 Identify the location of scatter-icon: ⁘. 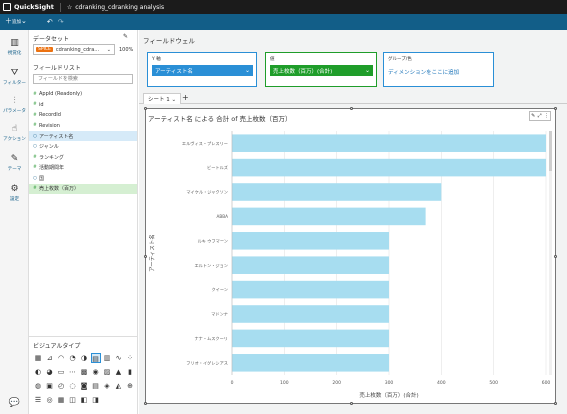
(130, 358).